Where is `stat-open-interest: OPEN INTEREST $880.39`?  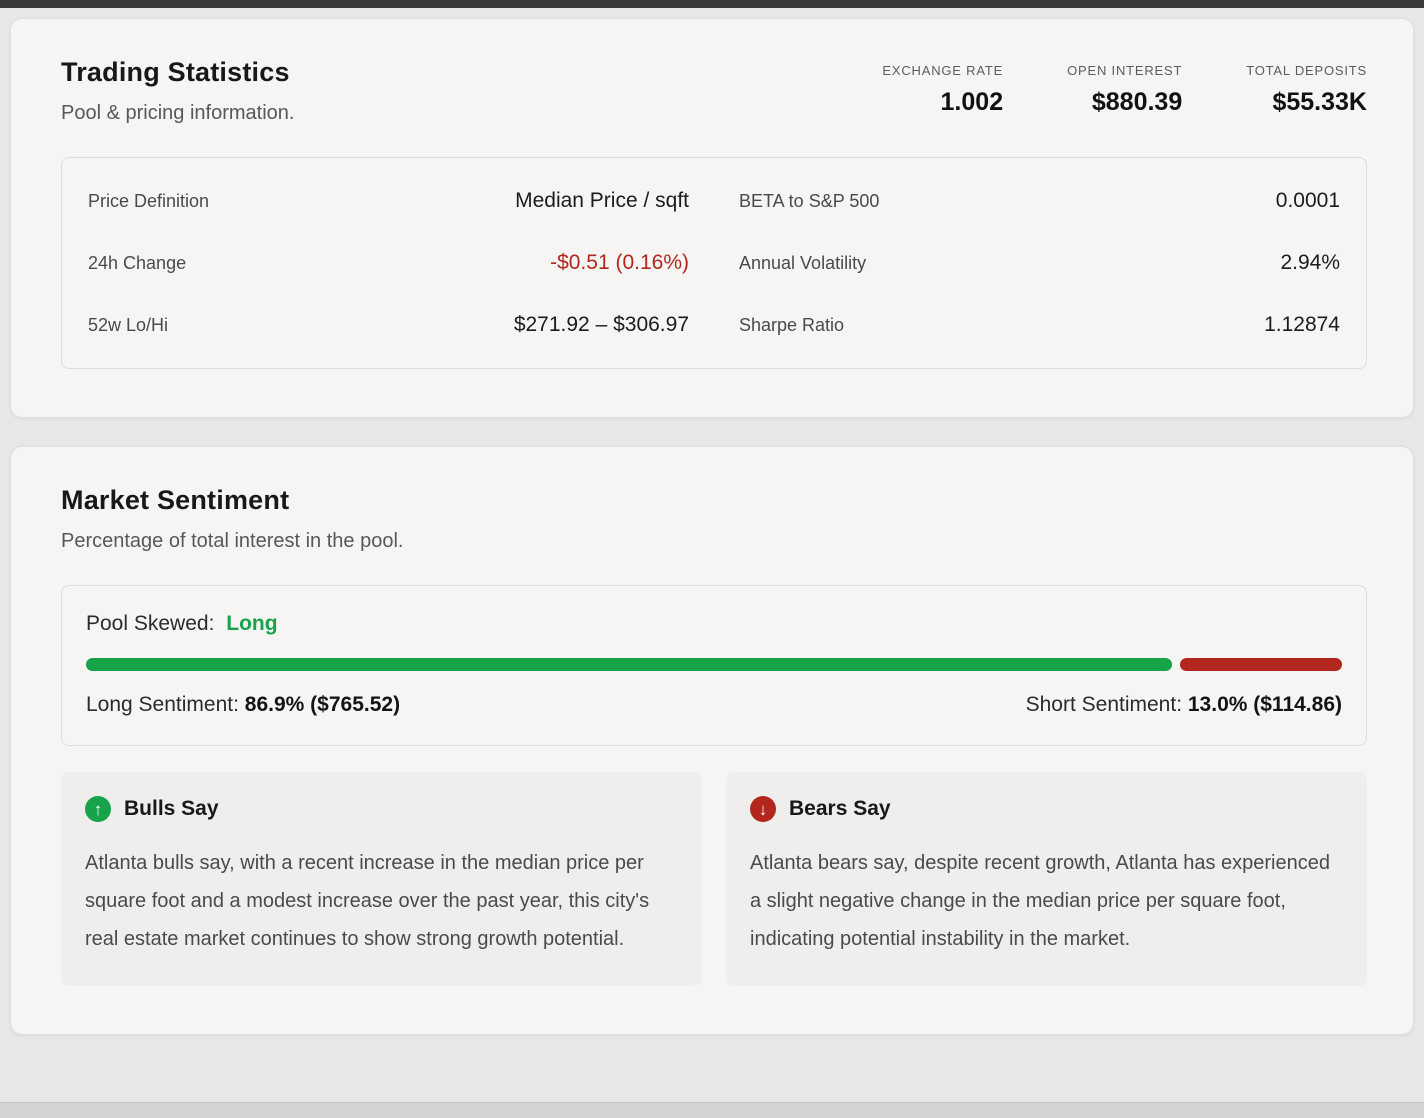 stat-open-interest: OPEN INTEREST $880.39 is located at coordinates (1124, 90).